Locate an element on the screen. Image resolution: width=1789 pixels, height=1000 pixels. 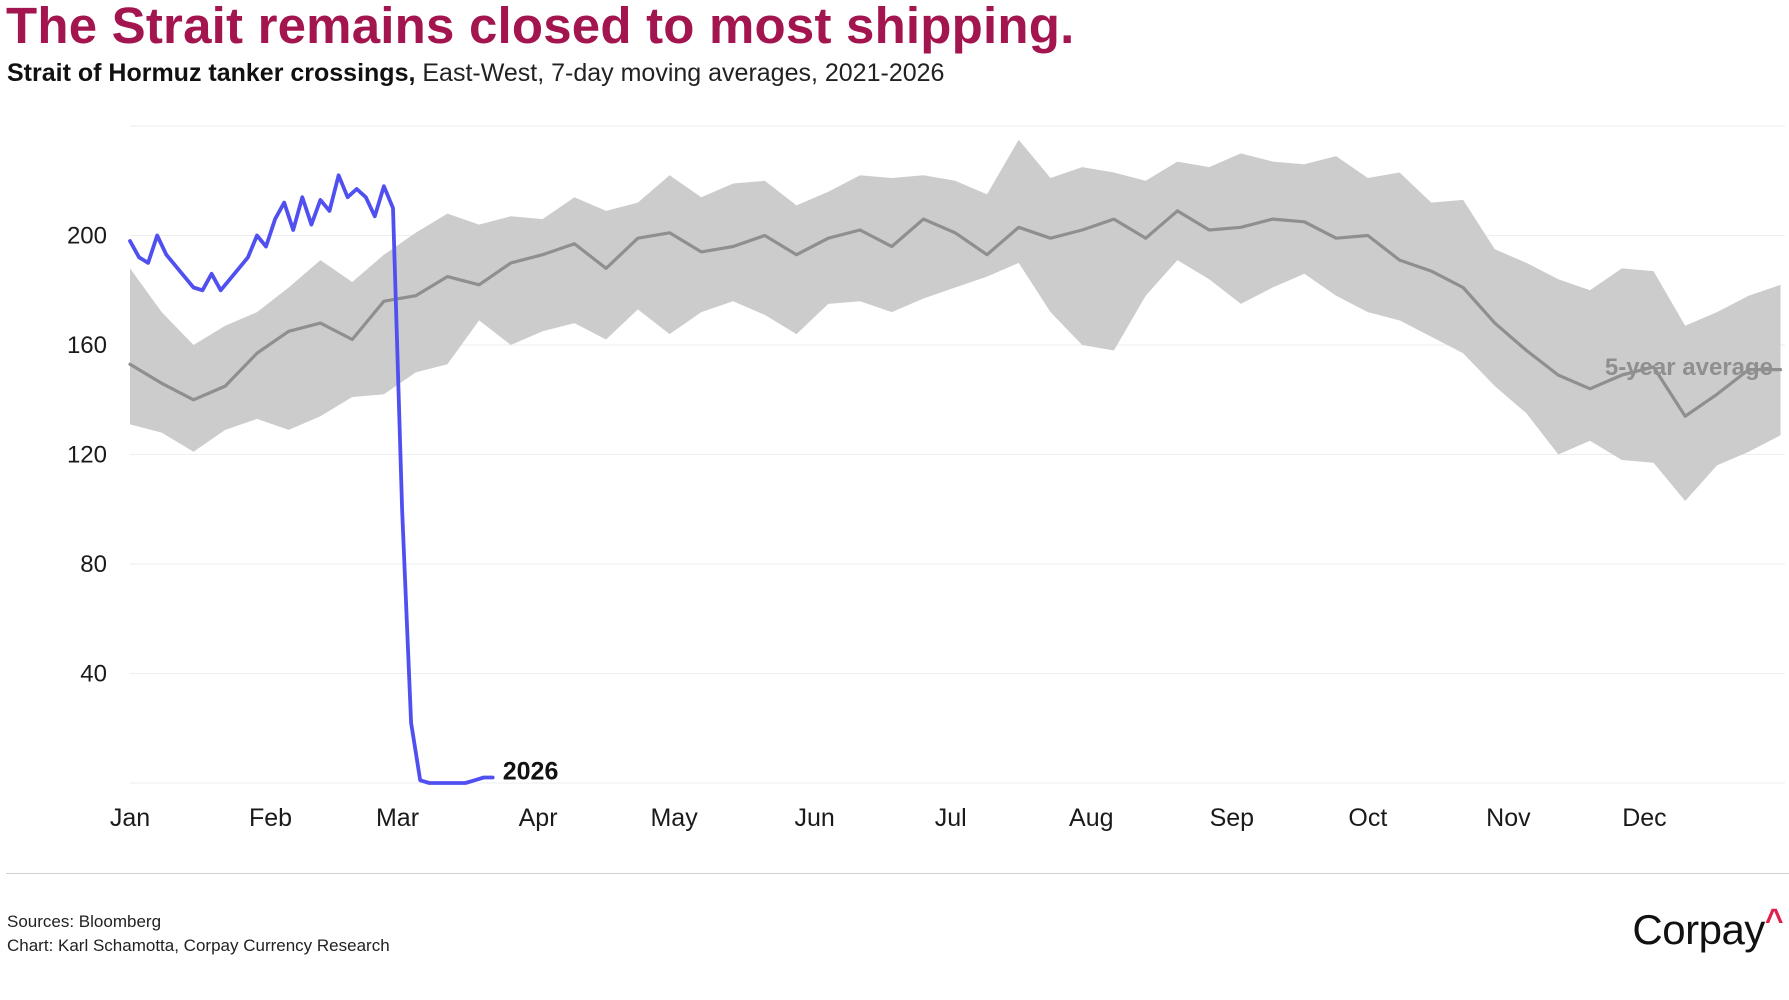
series-line-2026 is located at coordinates (311, 479).